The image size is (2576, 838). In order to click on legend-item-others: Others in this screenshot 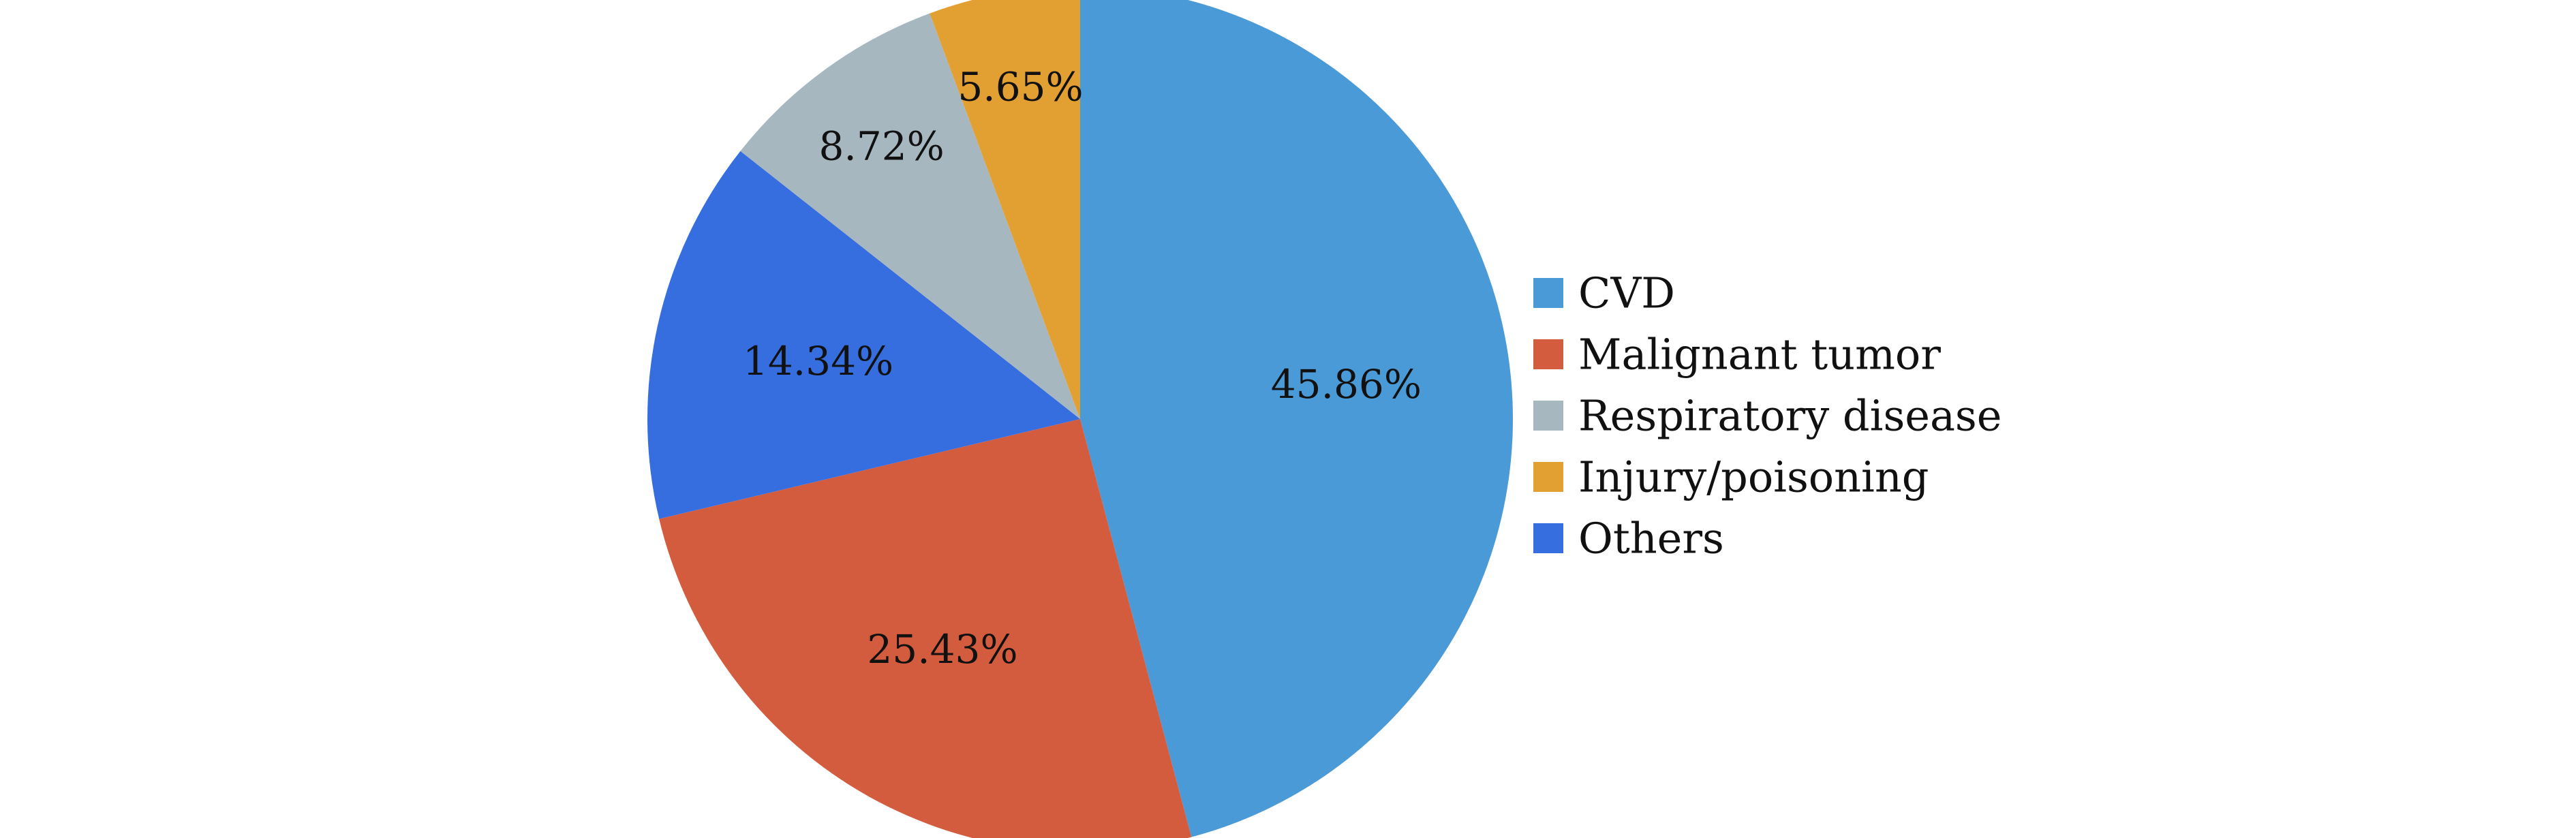, I will do `click(1628, 538)`.